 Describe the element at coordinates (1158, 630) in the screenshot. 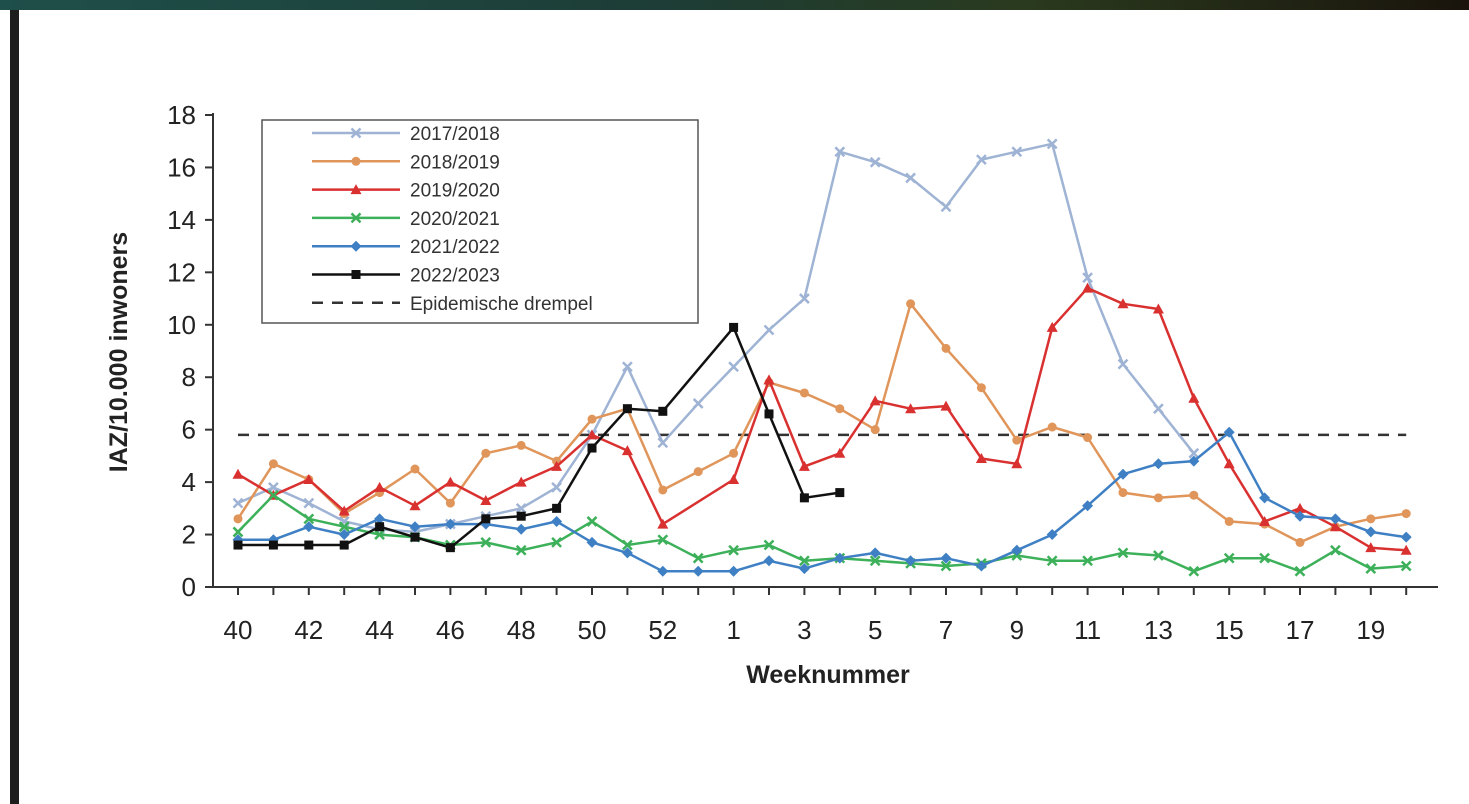

I see `x-tick-label: 13` at that location.